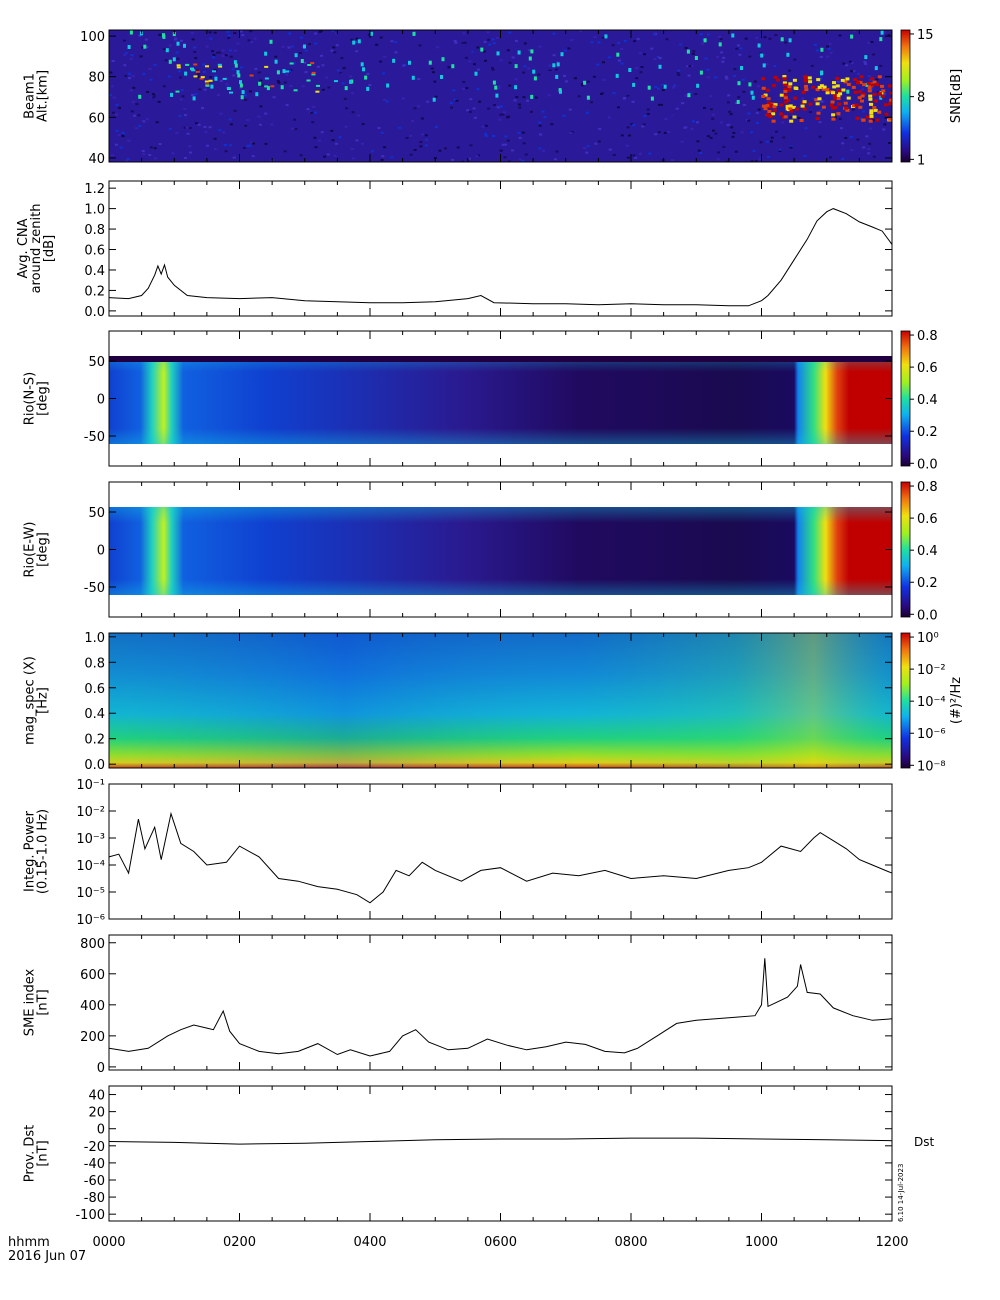  I want to click on ytick-label: 60, so click(96, 118).